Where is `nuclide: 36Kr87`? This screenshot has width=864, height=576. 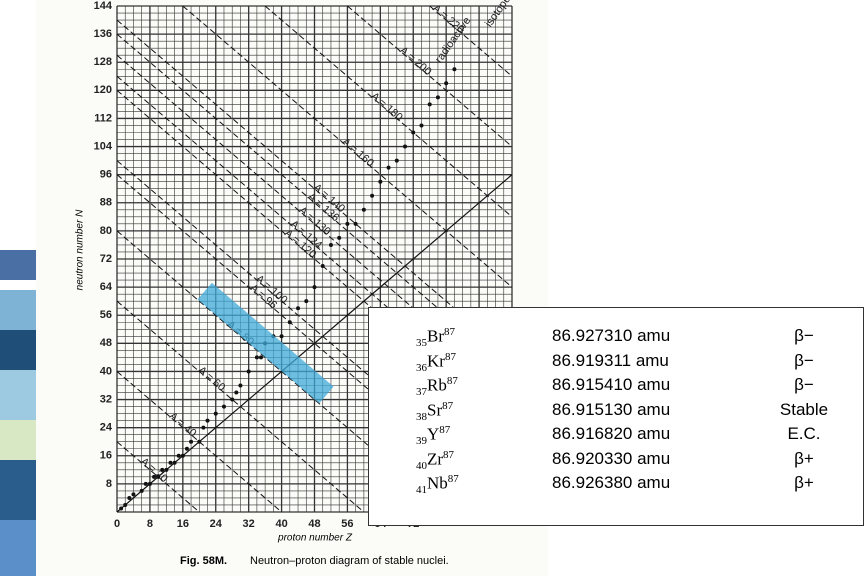
nuclide: 36Kr87 is located at coordinates (436, 362).